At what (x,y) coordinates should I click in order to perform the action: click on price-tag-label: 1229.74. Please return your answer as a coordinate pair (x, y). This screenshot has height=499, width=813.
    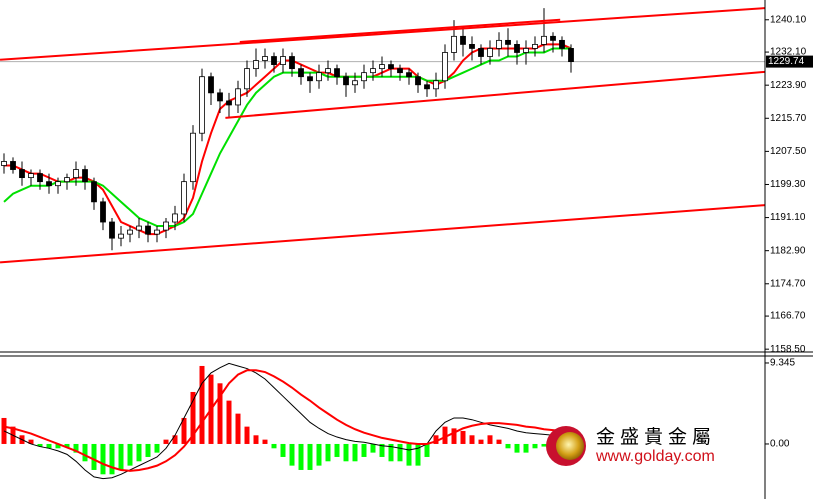
    Looking at the image, I should click on (786, 61).